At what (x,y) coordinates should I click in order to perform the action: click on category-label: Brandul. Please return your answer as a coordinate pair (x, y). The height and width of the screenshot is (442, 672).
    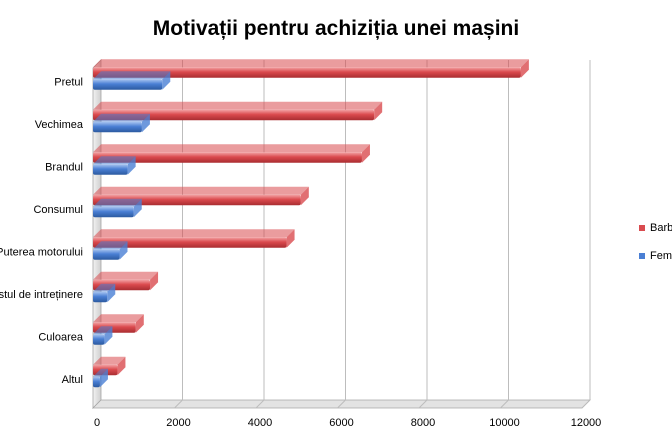
    Looking at the image, I should click on (64, 167).